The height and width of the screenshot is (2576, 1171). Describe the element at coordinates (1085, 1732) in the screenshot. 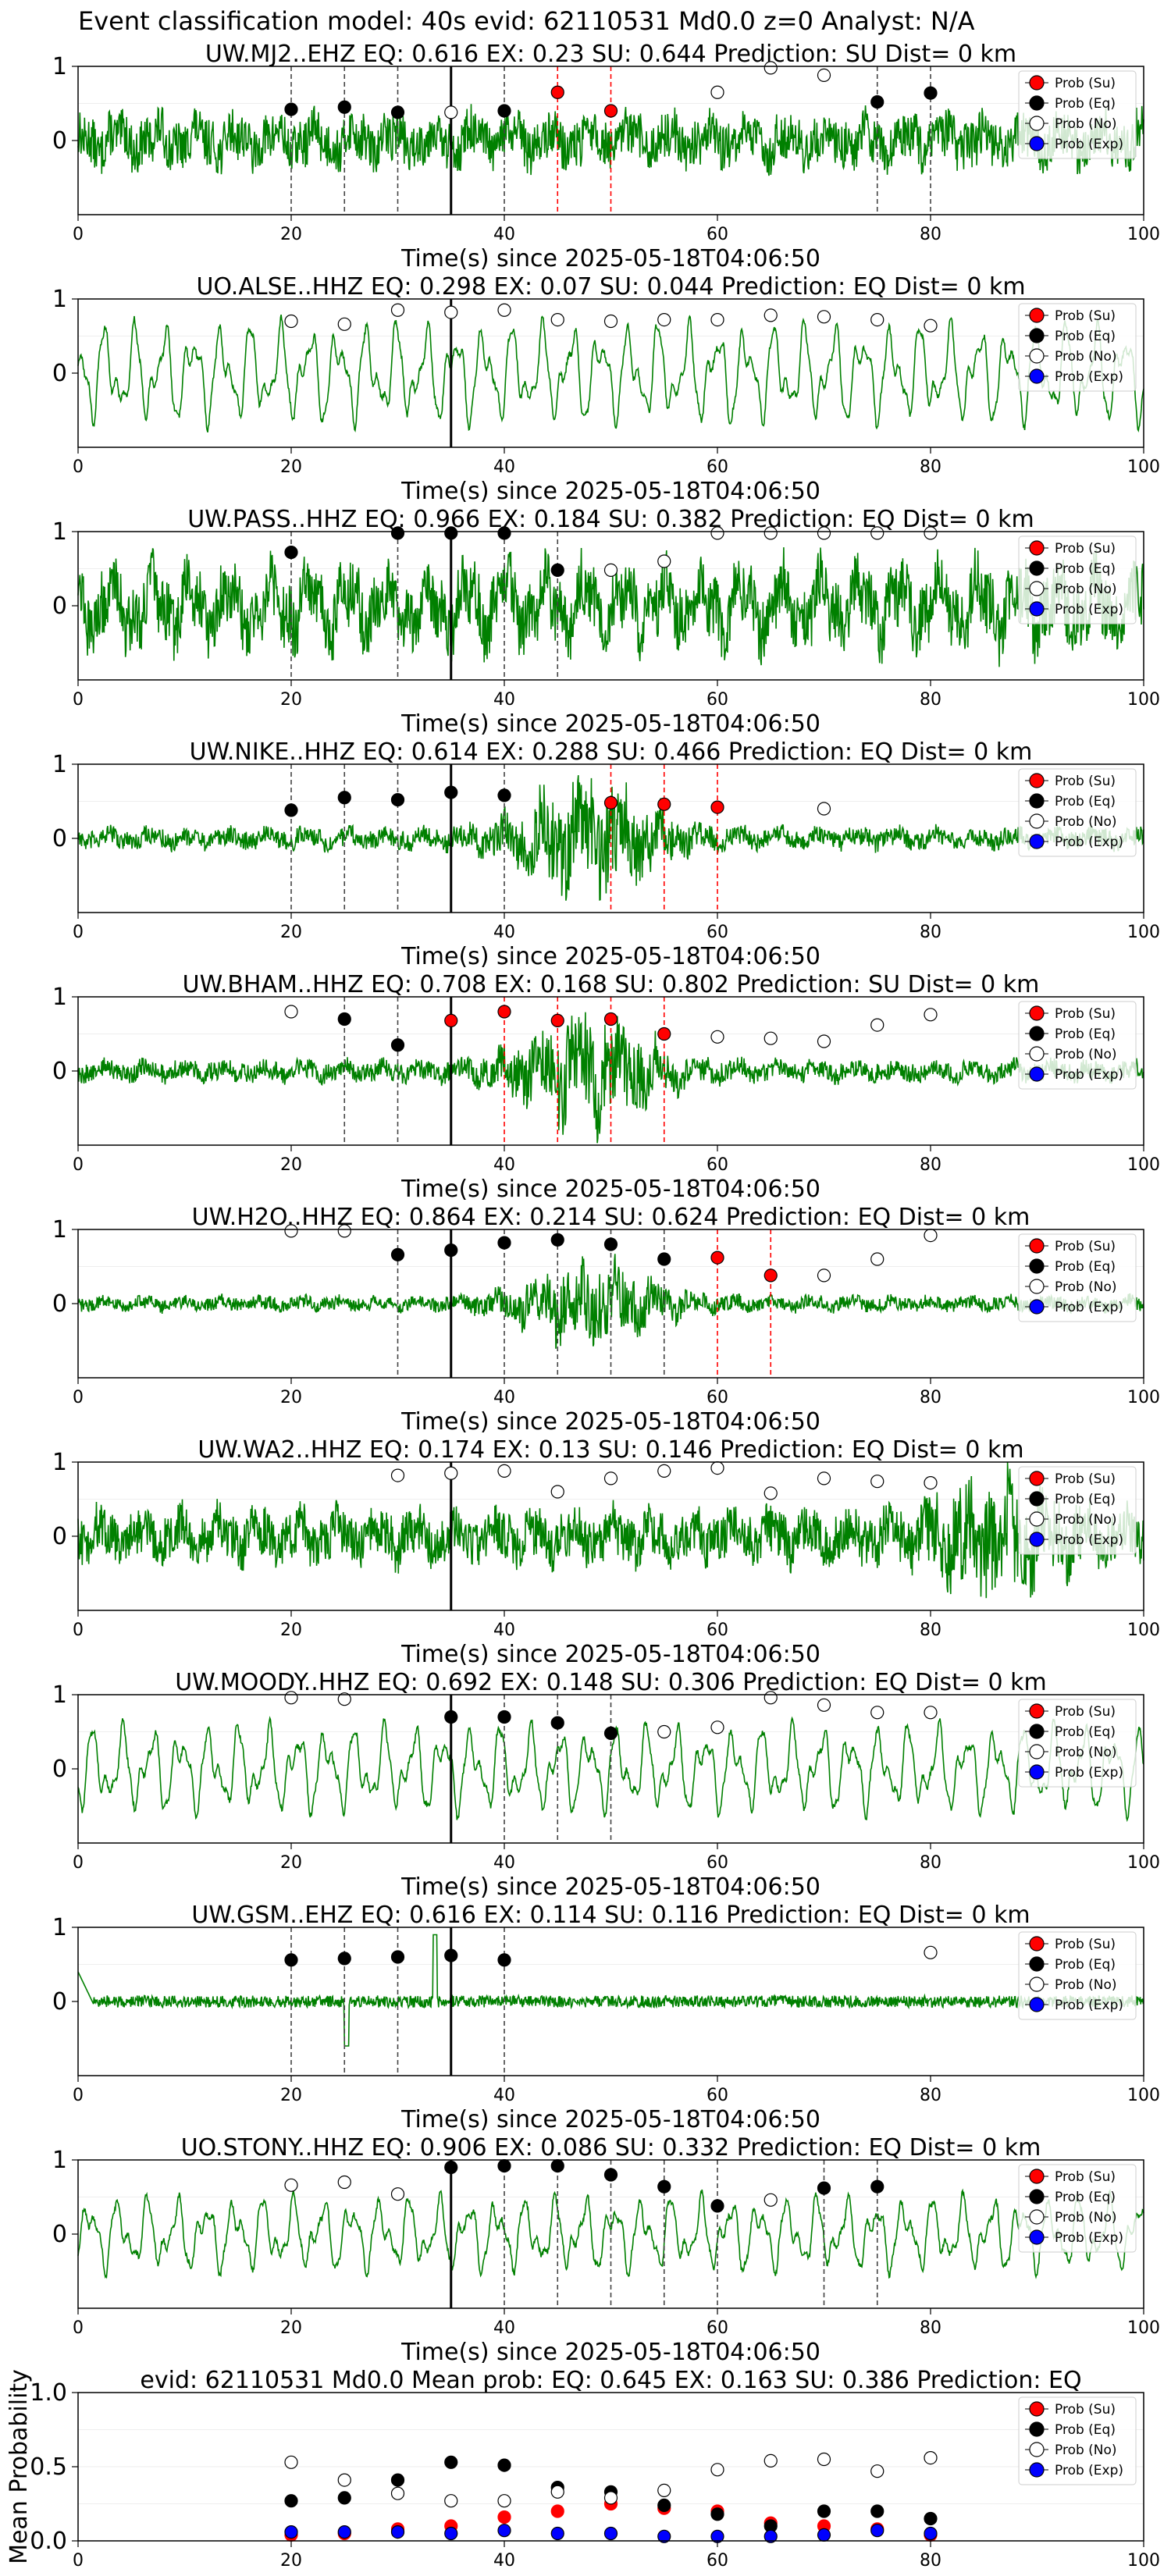

I see `panel-7-legend-label: Prob (Eq)` at that location.